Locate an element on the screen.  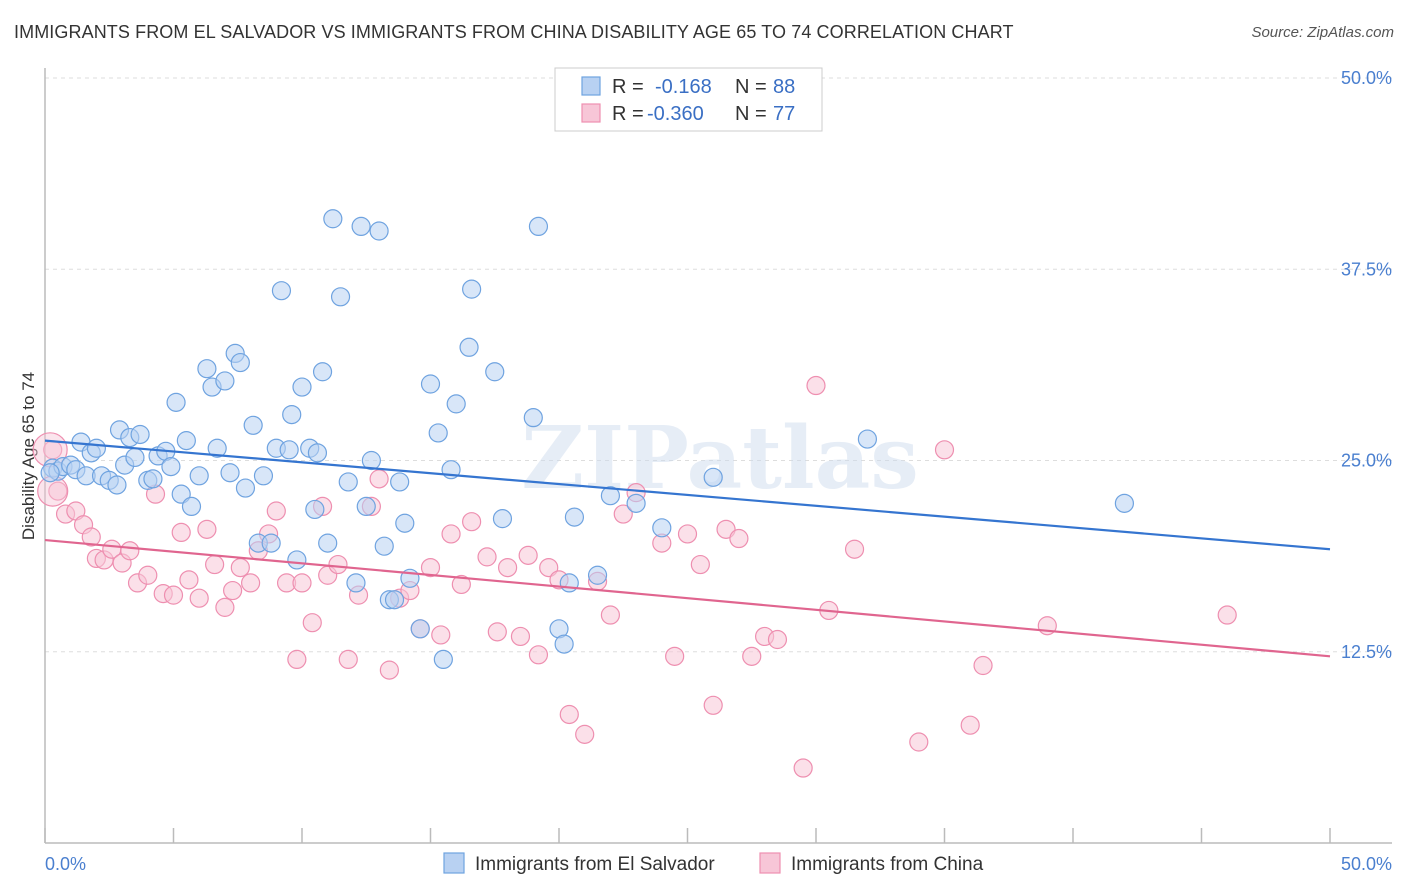
watermark: ZIPatlas is located at coordinates (720, 458).